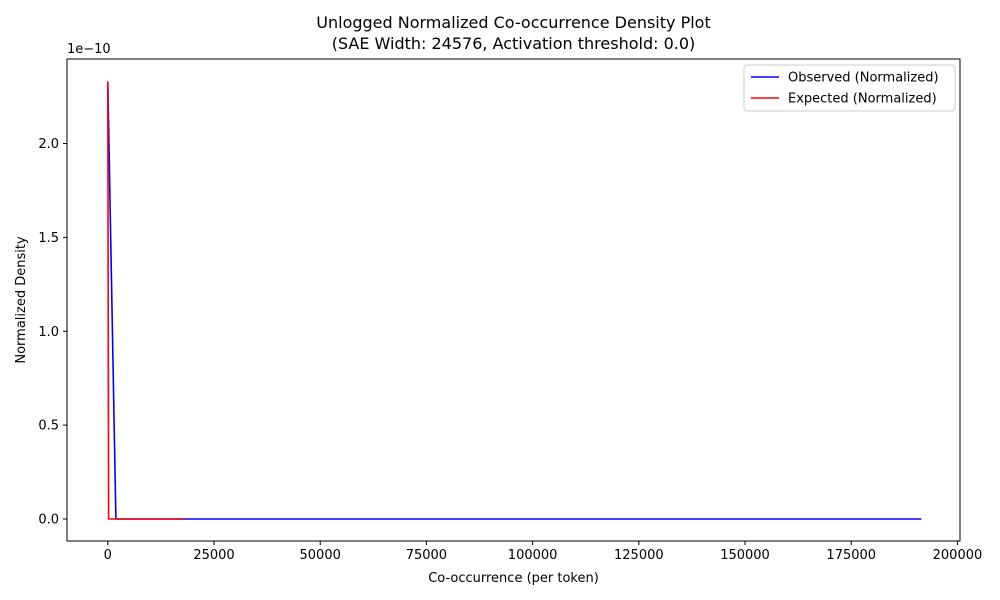 Image resolution: width=1000 pixels, height=600 pixels. Describe the element at coordinates (48, 332) in the screenshot. I see `y-tick-label: 1.0` at that location.